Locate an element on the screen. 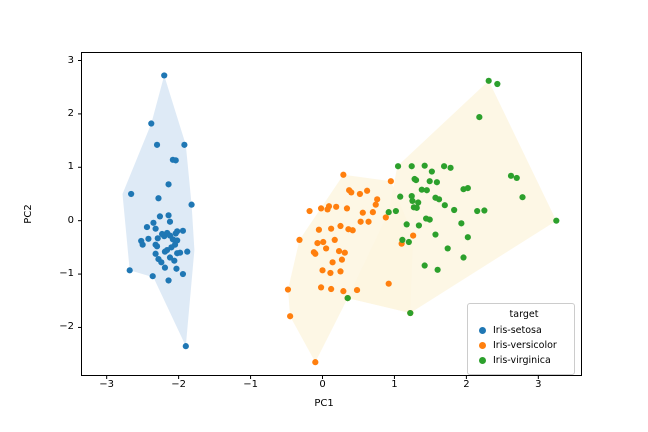 This screenshot has width=648, height=432. x-tick-label: 1 is located at coordinates (394, 384).